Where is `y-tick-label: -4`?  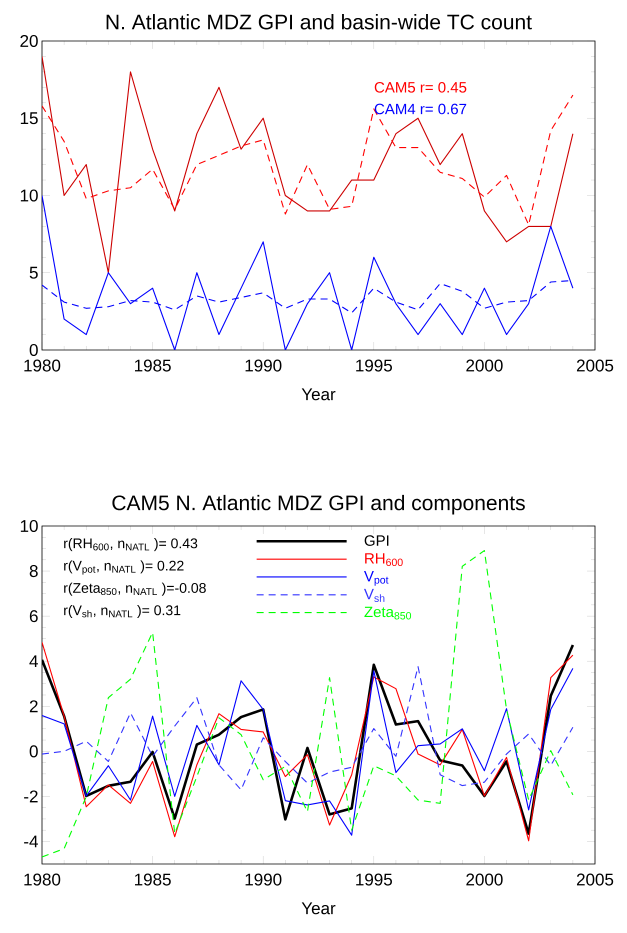 y-tick-label: -4 is located at coordinates (31, 842).